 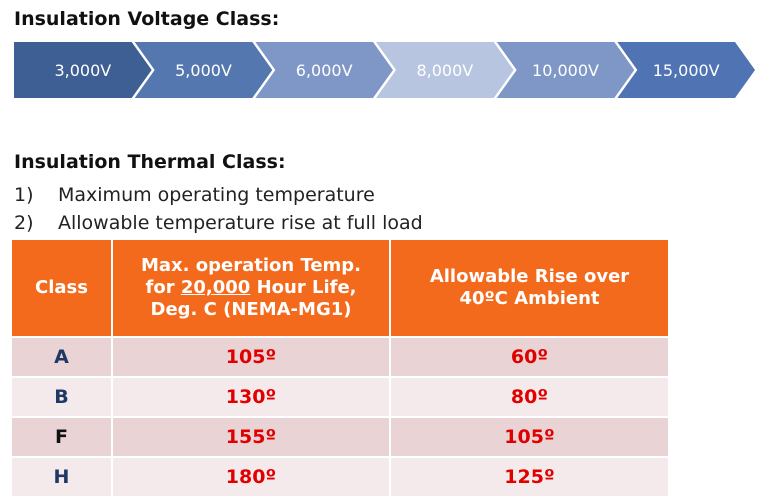 What do you see at coordinates (62, 436) in the screenshot?
I see `class-cell: F` at bounding box center [62, 436].